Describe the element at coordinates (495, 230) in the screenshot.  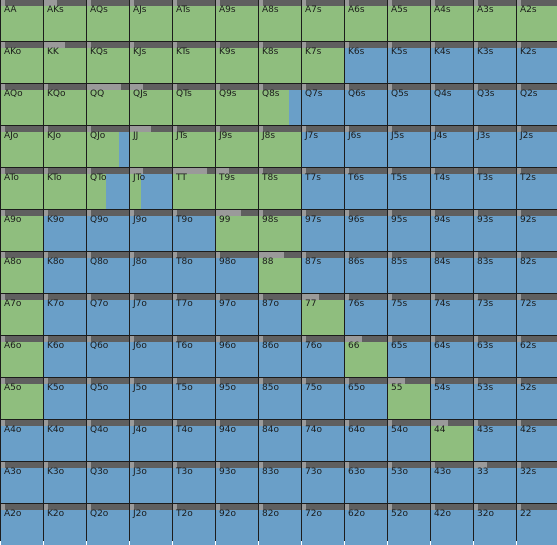
I see `hand-cell-93s: 93s` at that location.